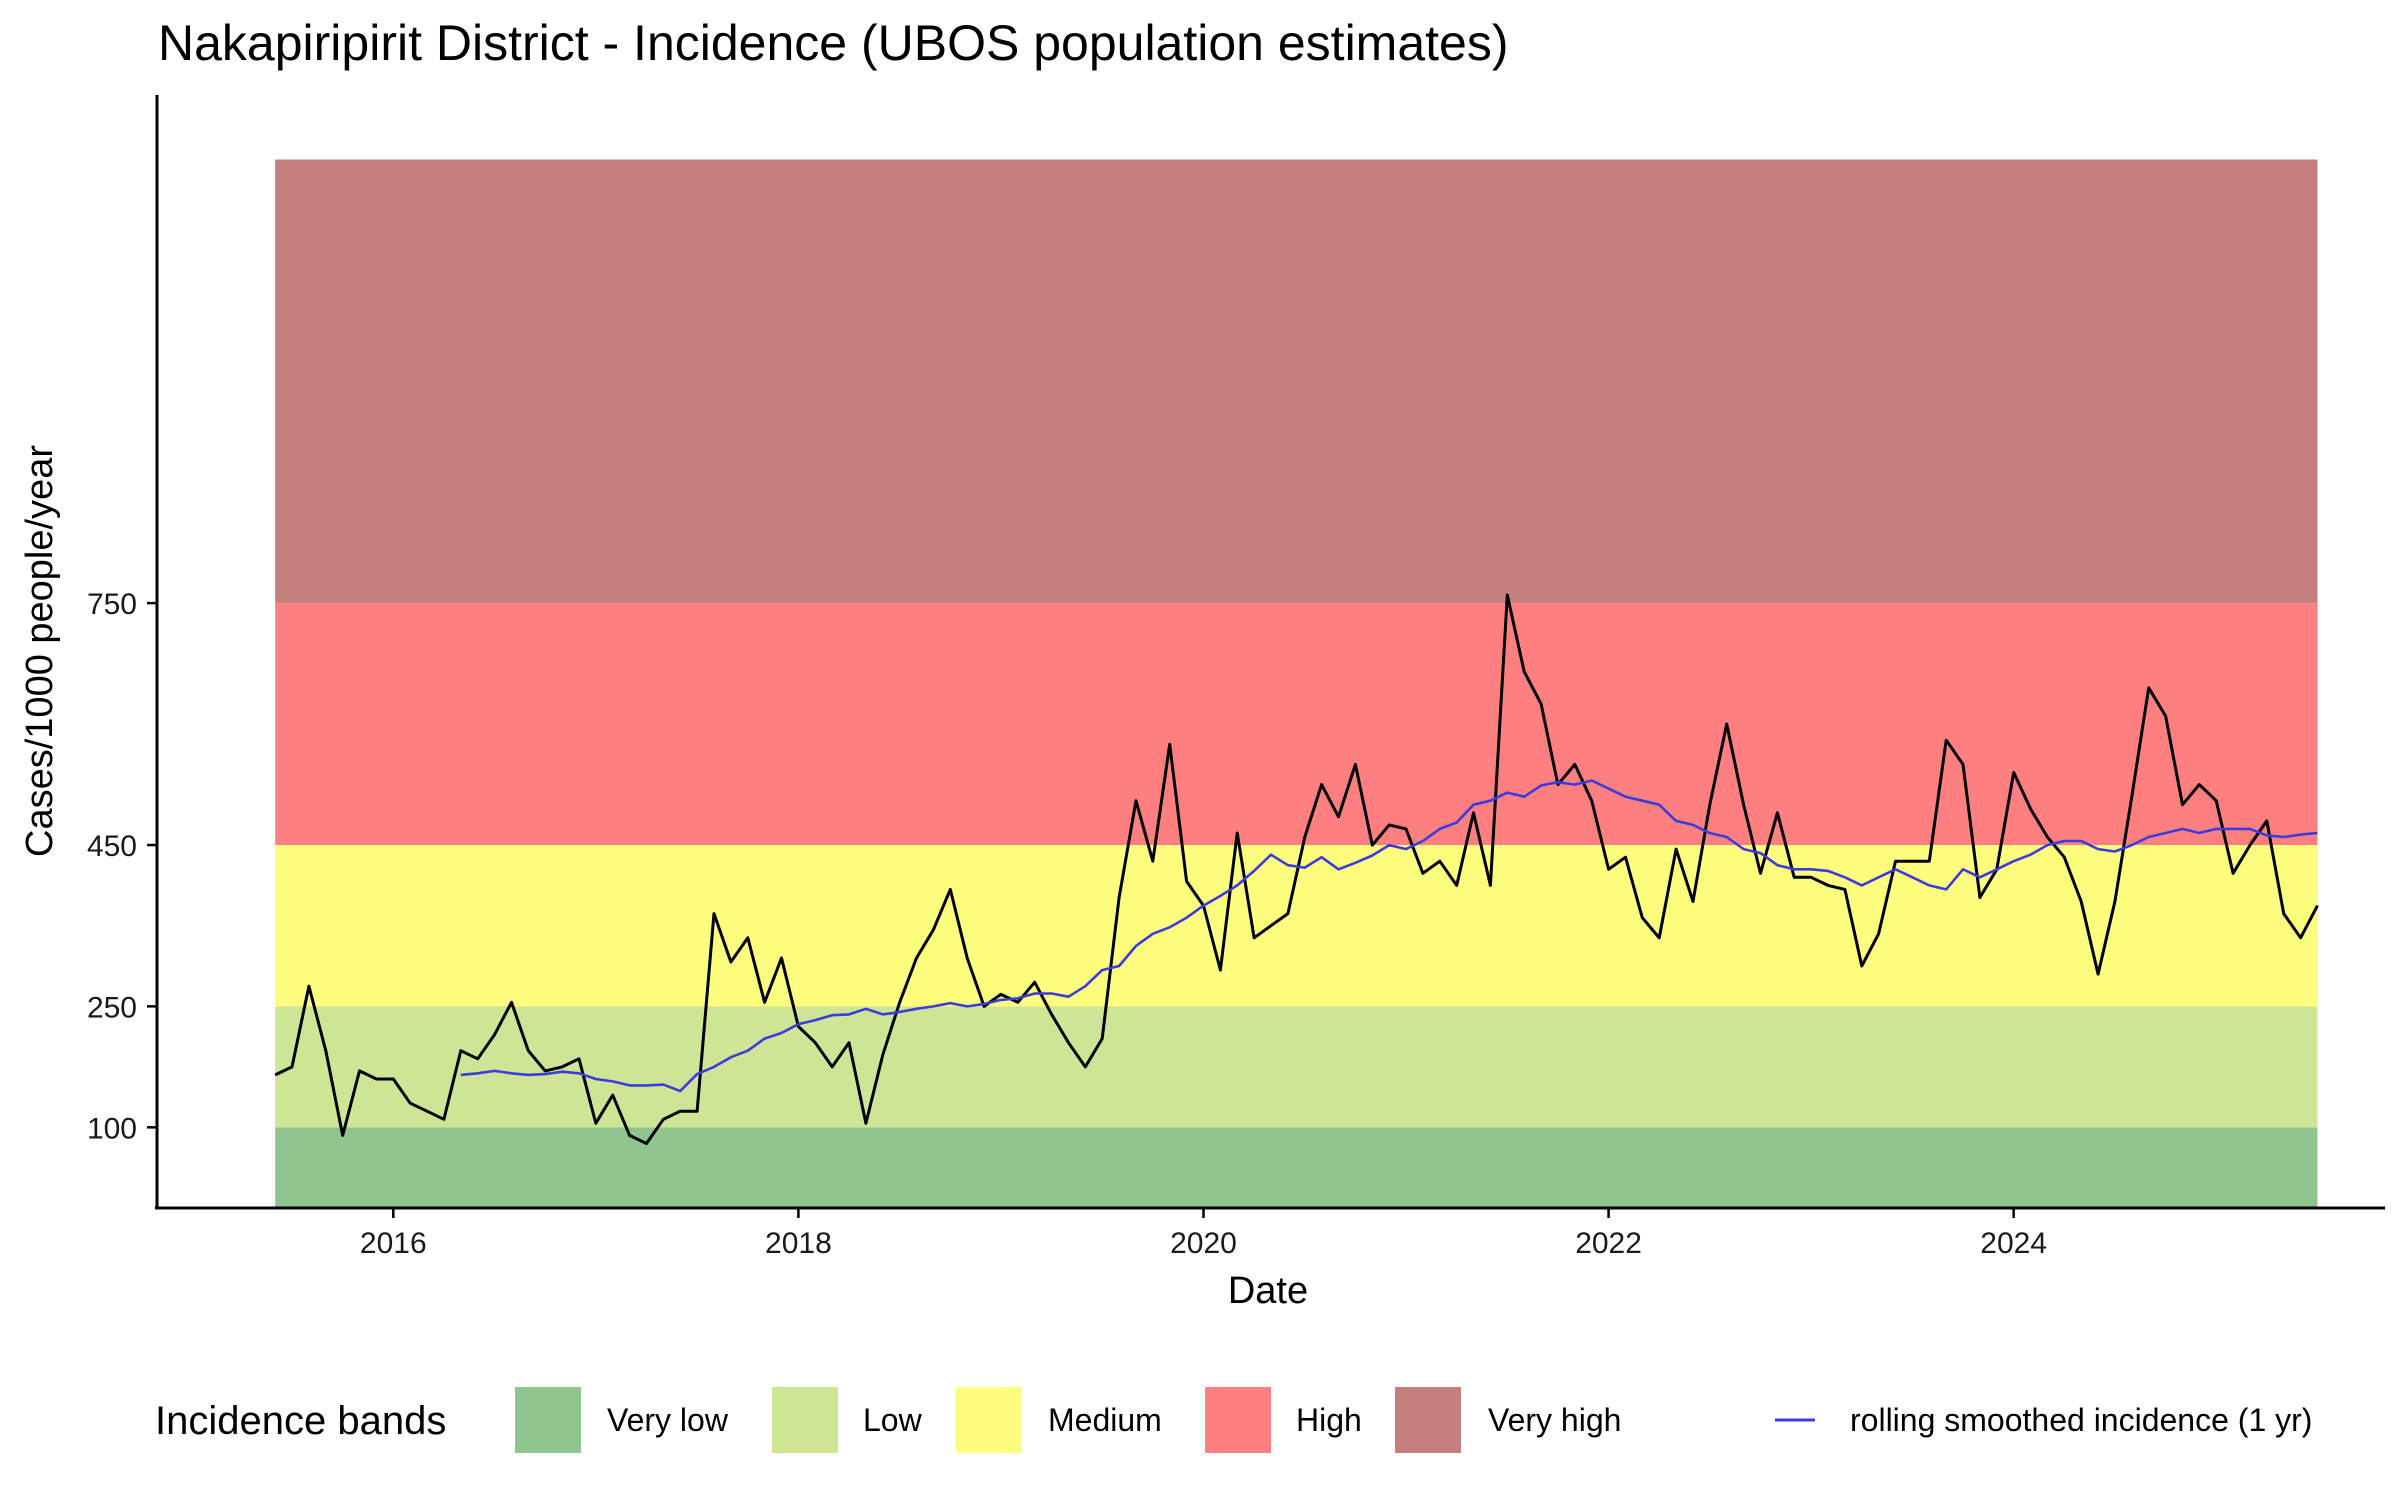  I want to click on x-axis-title: Date, so click(1268, 1291).